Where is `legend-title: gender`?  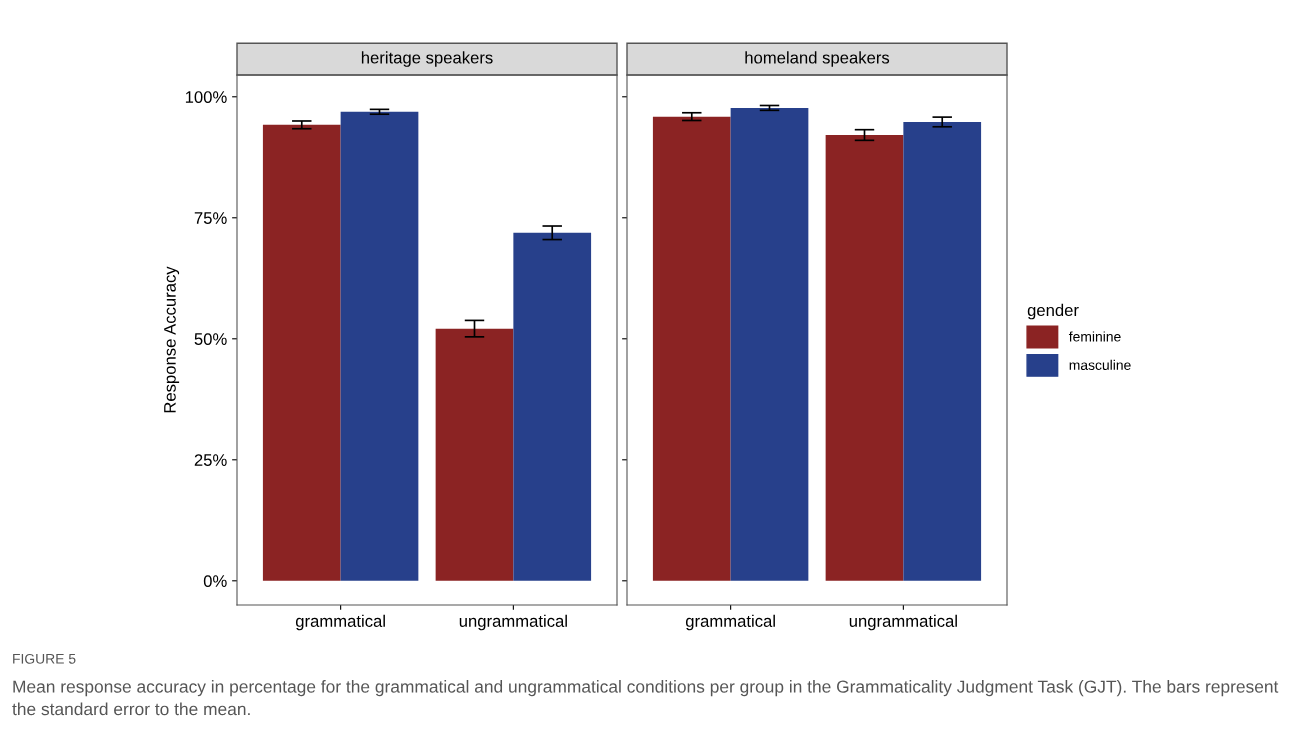
legend-title: gender is located at coordinates (1053, 311).